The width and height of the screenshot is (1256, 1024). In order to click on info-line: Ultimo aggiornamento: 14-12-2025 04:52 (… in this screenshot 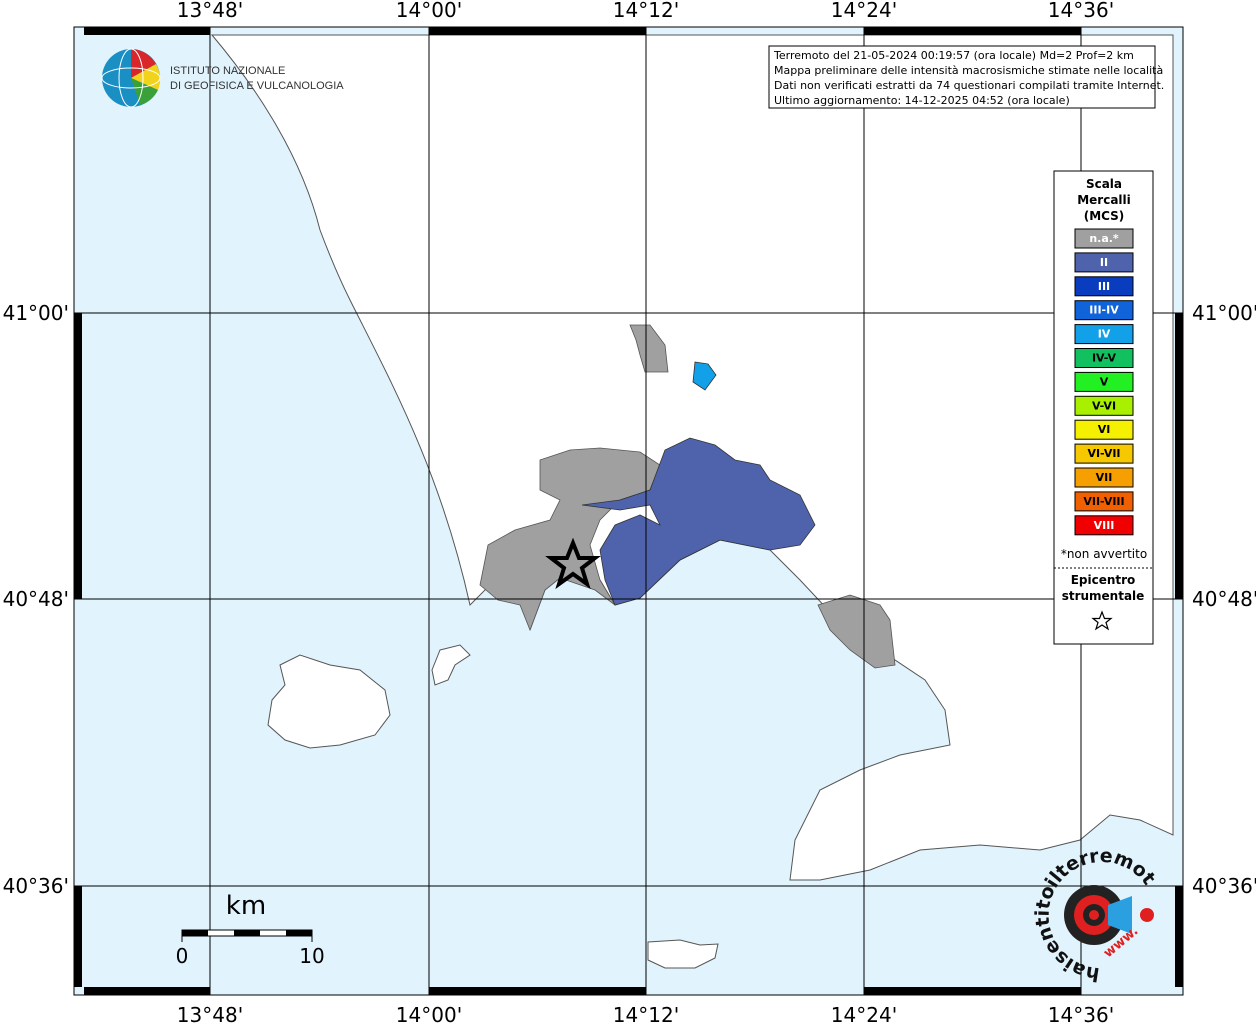, I will do `click(922, 100)`.